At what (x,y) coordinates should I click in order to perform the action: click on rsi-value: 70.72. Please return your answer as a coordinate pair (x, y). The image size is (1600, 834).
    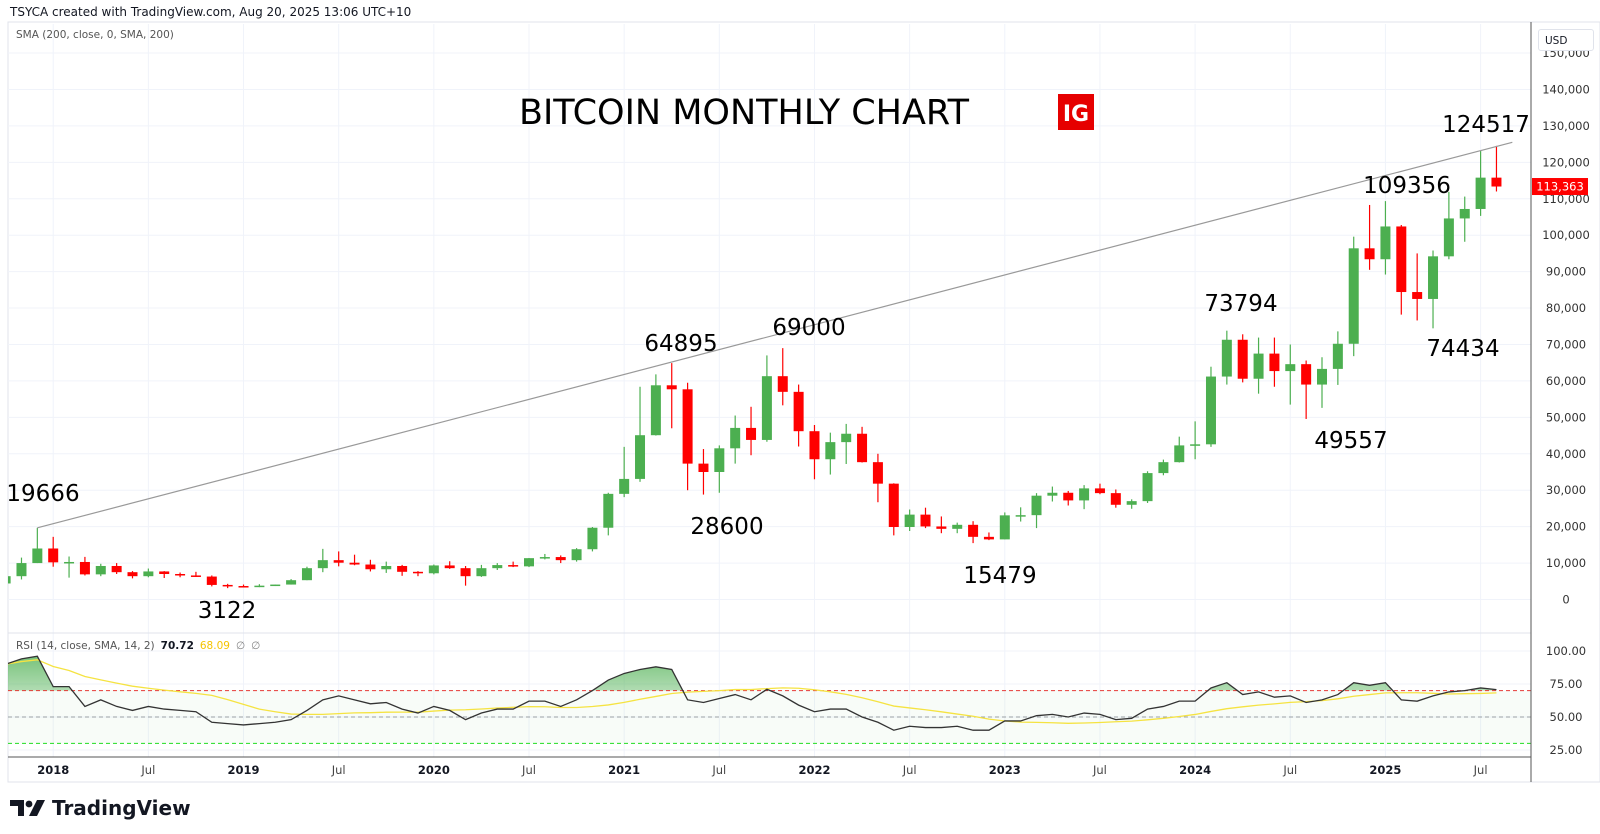
    Looking at the image, I should click on (177, 646).